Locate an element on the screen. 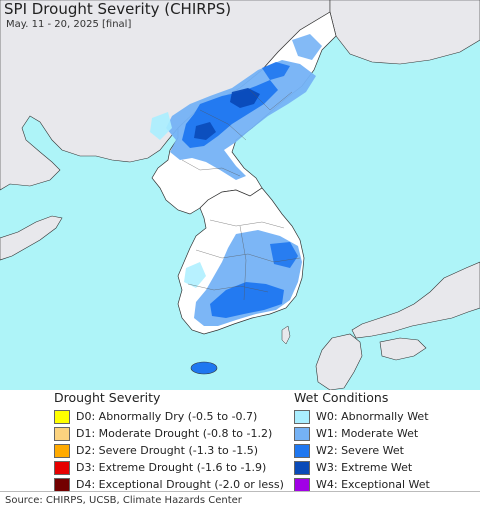 The height and width of the screenshot is (511, 480). swatch-w2 is located at coordinates (302, 450).